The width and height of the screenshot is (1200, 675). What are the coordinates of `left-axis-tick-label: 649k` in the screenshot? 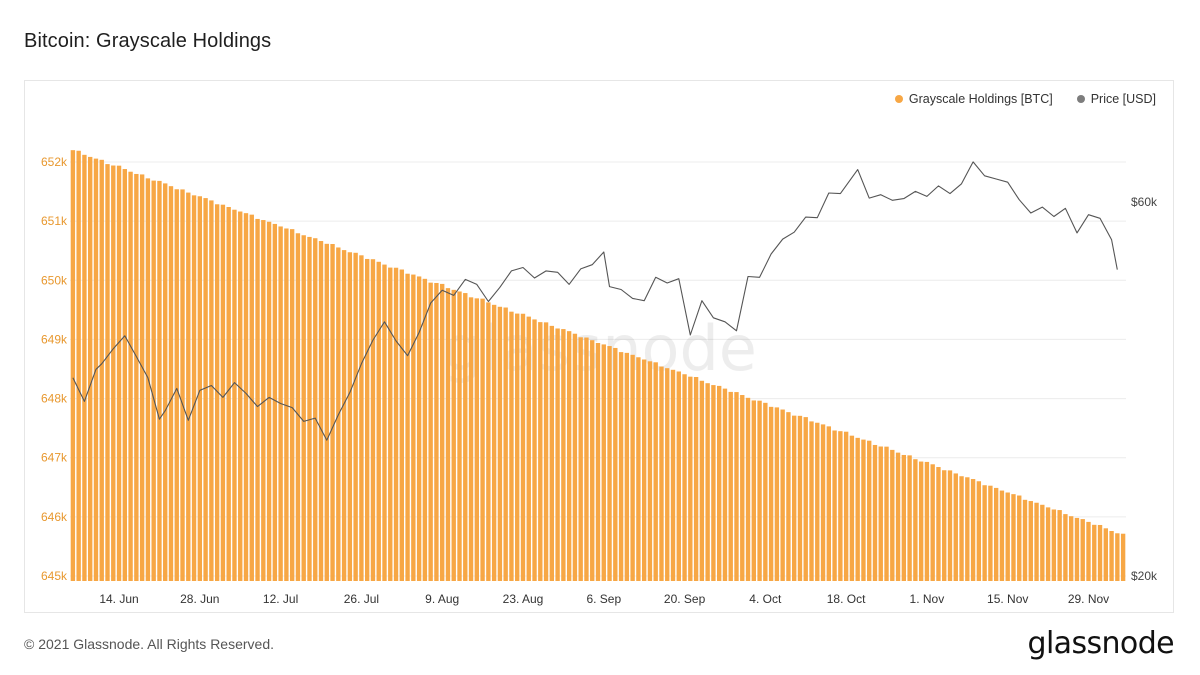 It's located at (54, 339).